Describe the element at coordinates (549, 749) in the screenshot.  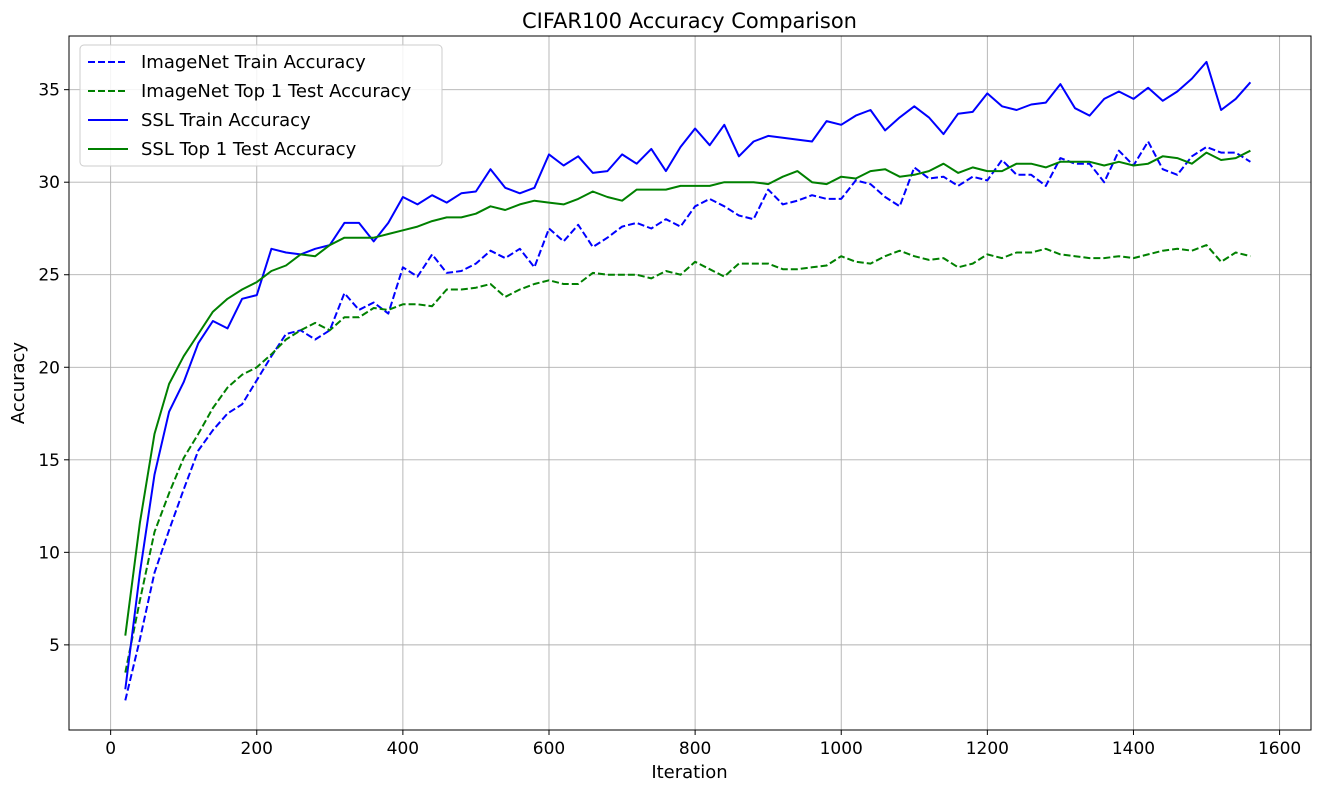
I see `x-tick-label: 600` at that location.